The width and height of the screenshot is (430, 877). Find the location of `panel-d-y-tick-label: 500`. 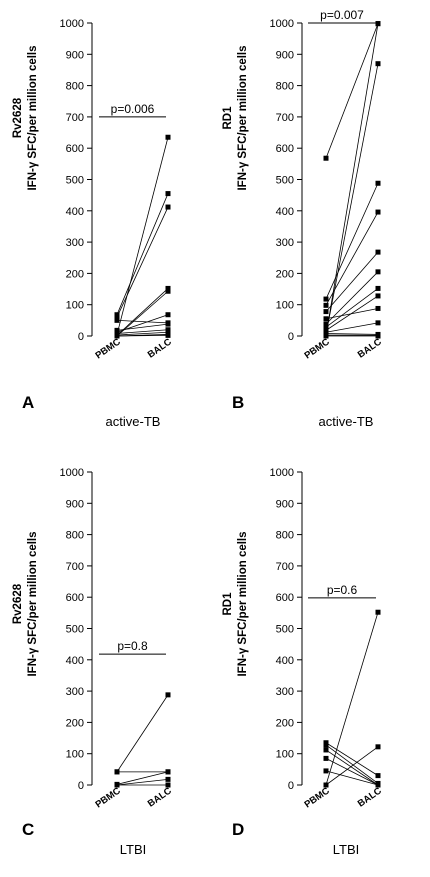

panel-d-y-tick-label: 500 is located at coordinates (285, 630).